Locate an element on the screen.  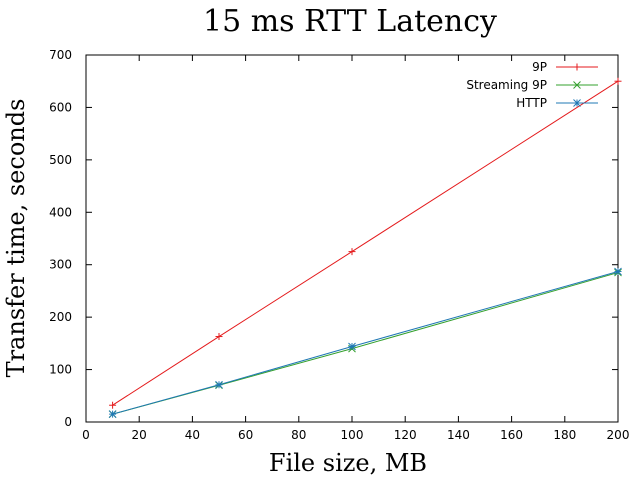
x-tick-label: 200 is located at coordinates (618, 435).